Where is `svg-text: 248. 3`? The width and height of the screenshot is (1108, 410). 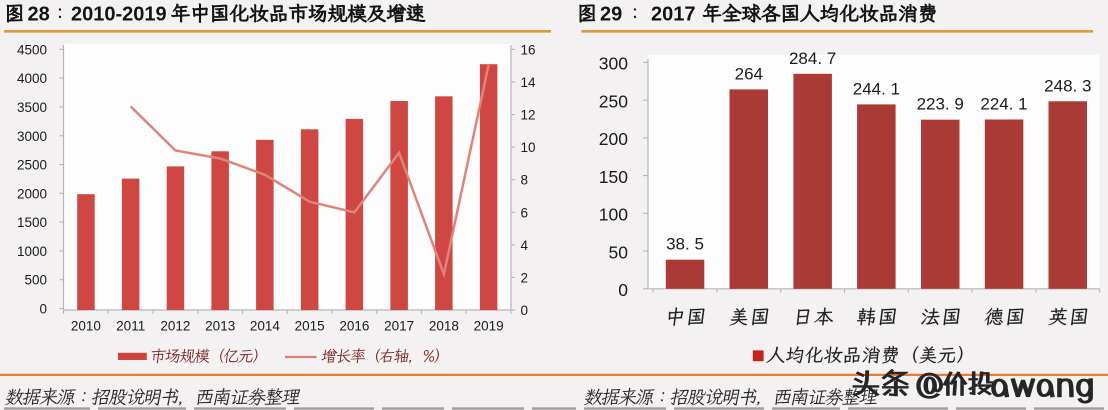 svg-text: 248. 3 is located at coordinates (1067, 85).